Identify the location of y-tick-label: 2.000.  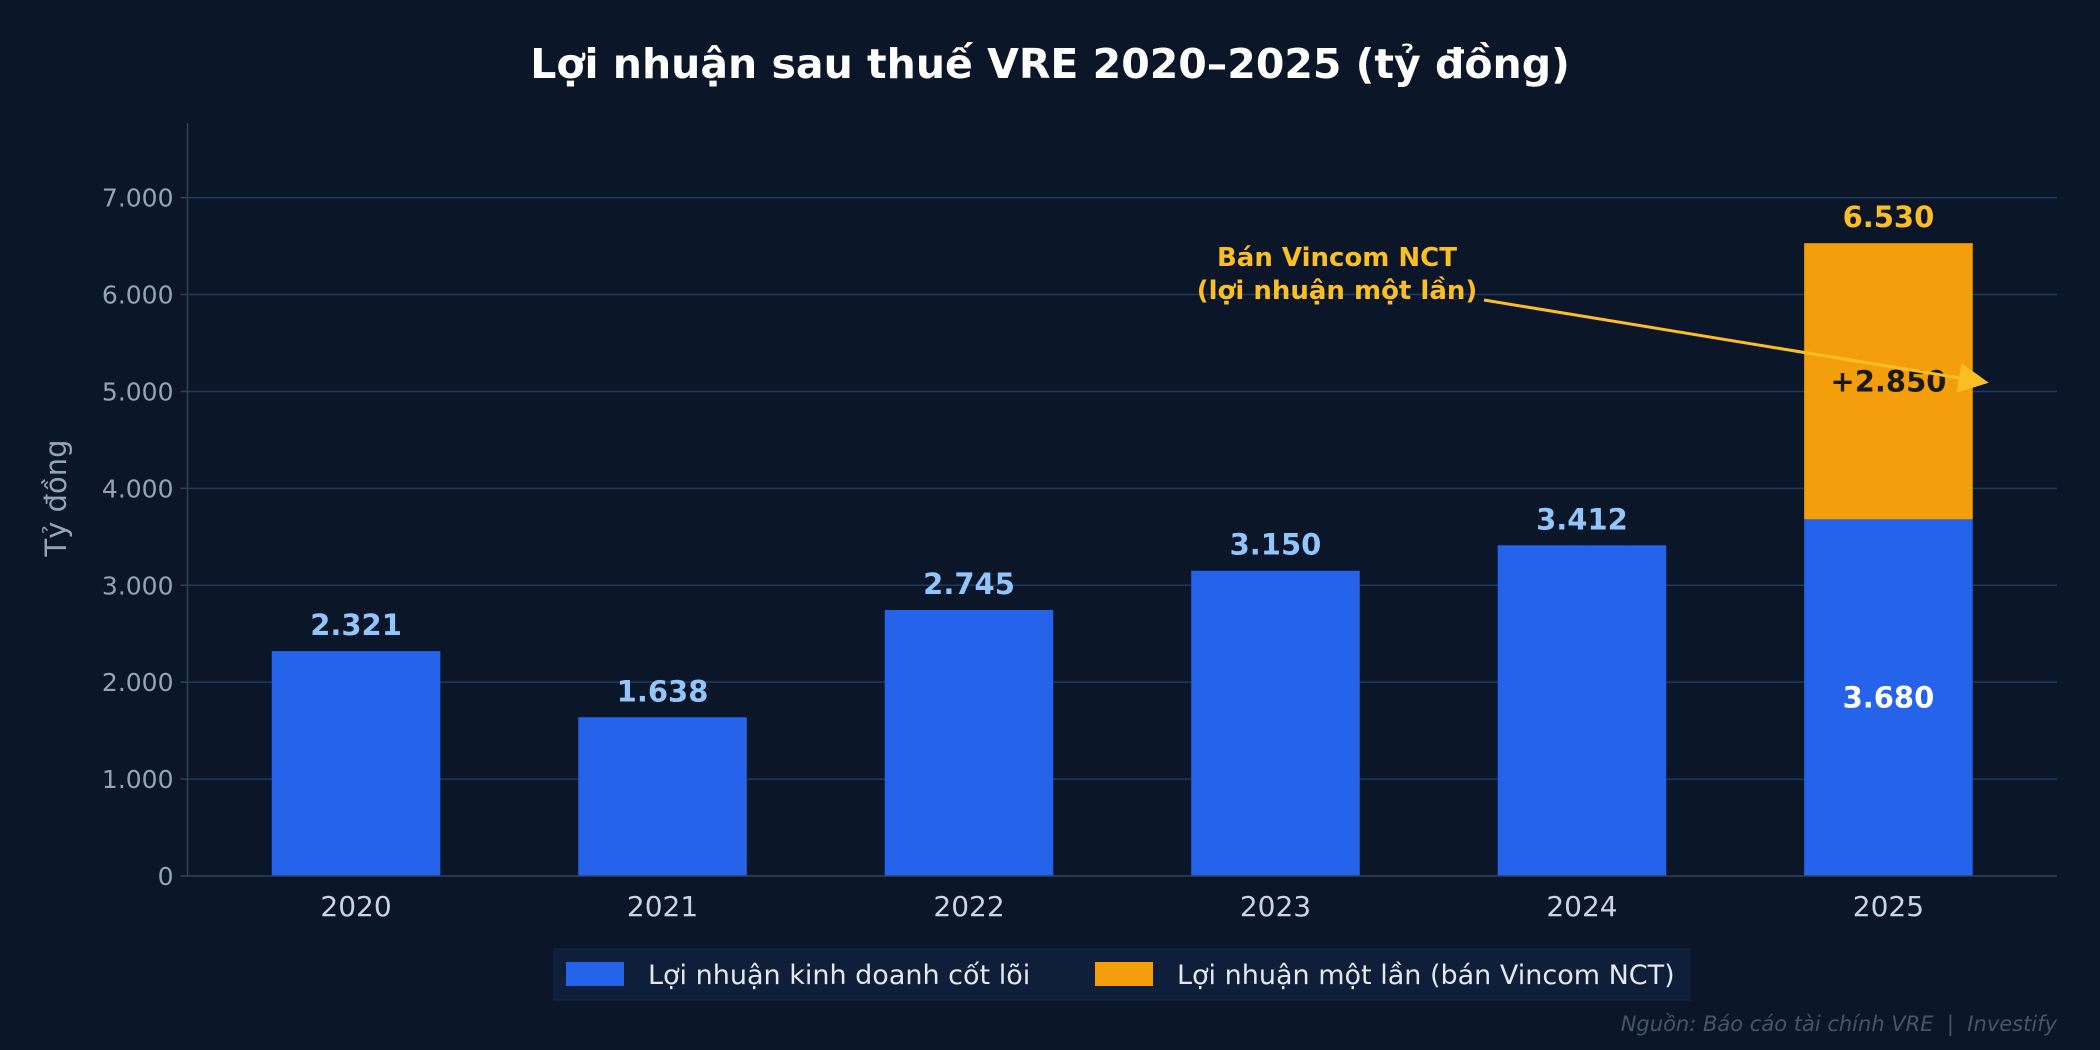
(138, 682).